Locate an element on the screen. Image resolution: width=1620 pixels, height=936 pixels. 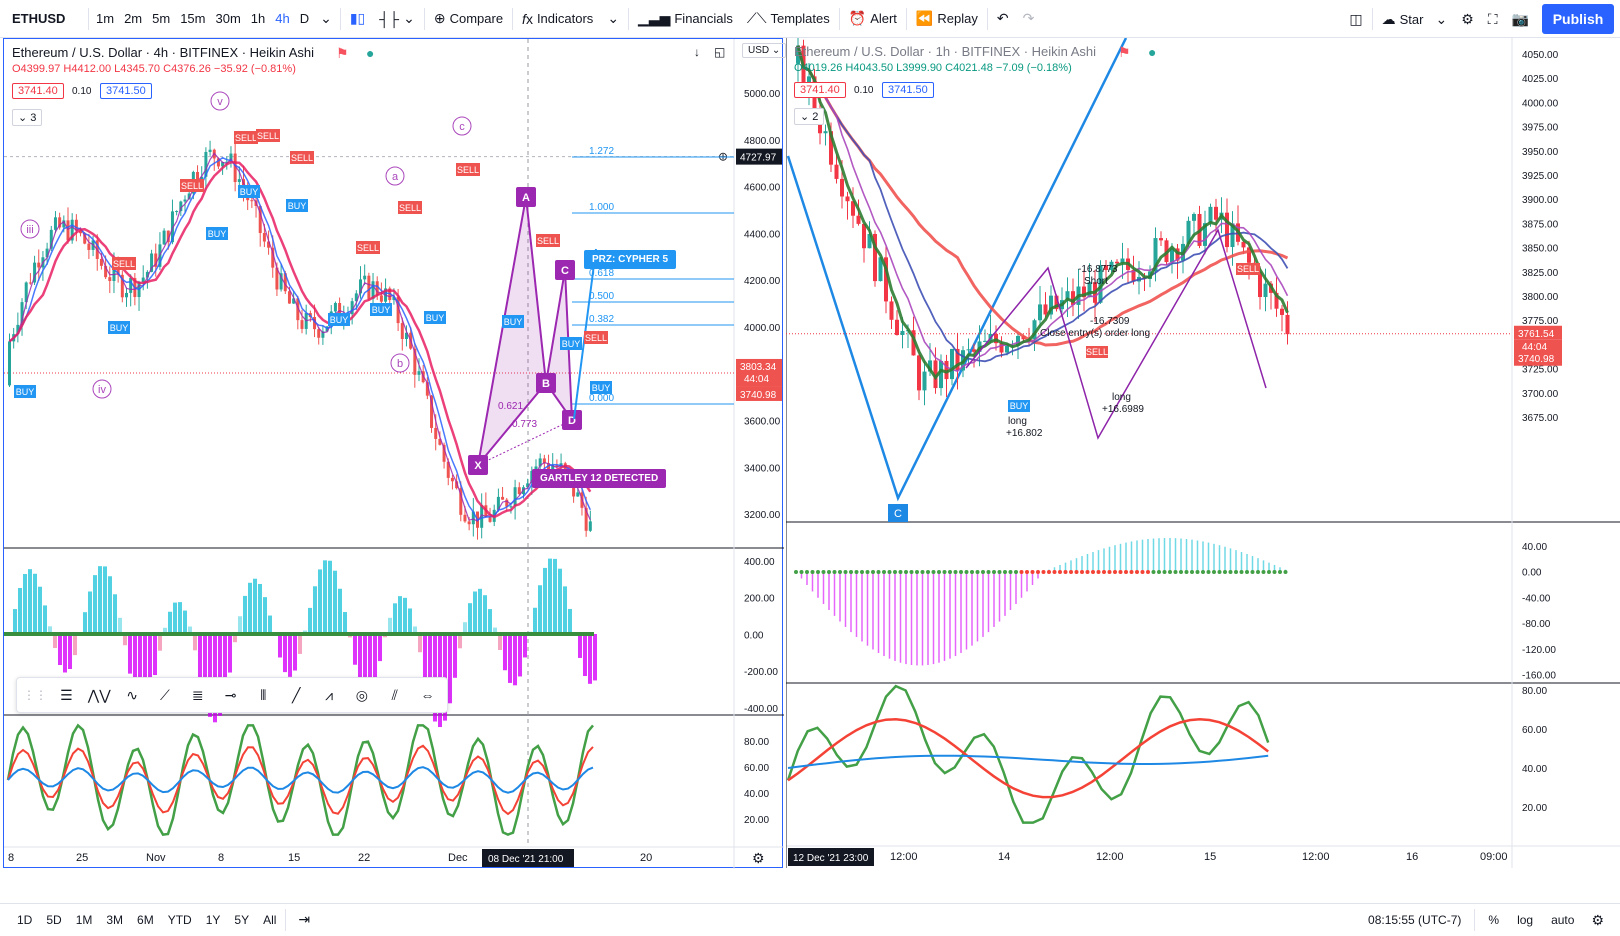
timeframe-4h: 4h is located at coordinates (282, 18).